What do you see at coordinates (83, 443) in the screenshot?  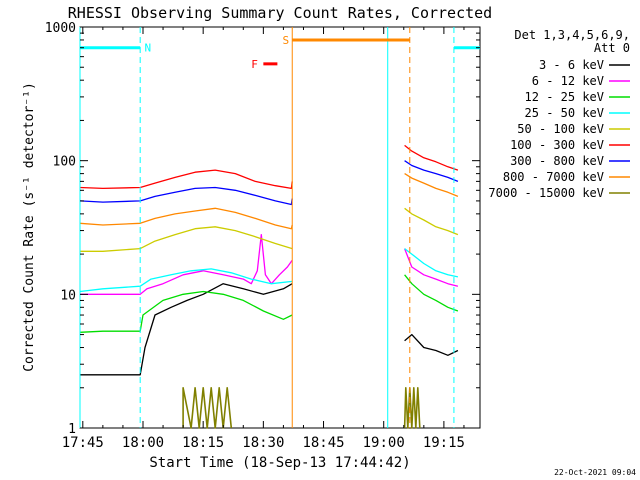 I see `x-tick-label: 17:45` at bounding box center [83, 443].